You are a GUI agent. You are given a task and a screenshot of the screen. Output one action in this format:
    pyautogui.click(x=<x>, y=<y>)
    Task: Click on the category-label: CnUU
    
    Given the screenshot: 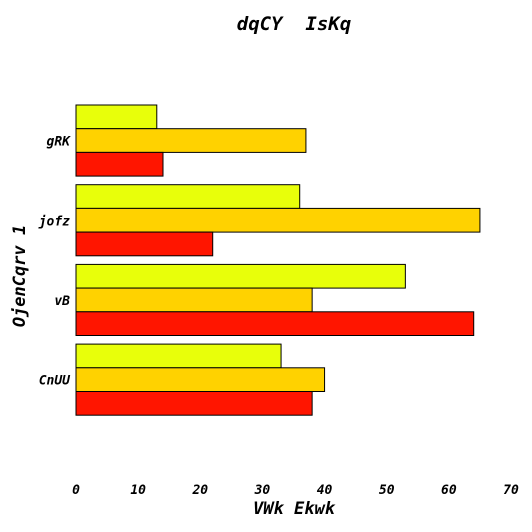 What is the action you would take?
    pyautogui.click(x=55, y=381)
    